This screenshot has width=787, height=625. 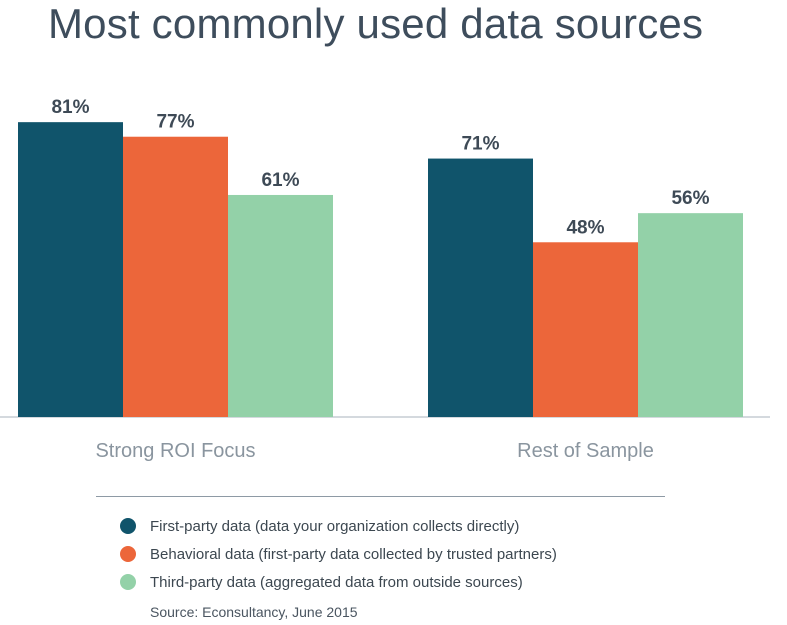 What do you see at coordinates (128, 582) in the screenshot?
I see `legend-swatch-third-party` at bounding box center [128, 582].